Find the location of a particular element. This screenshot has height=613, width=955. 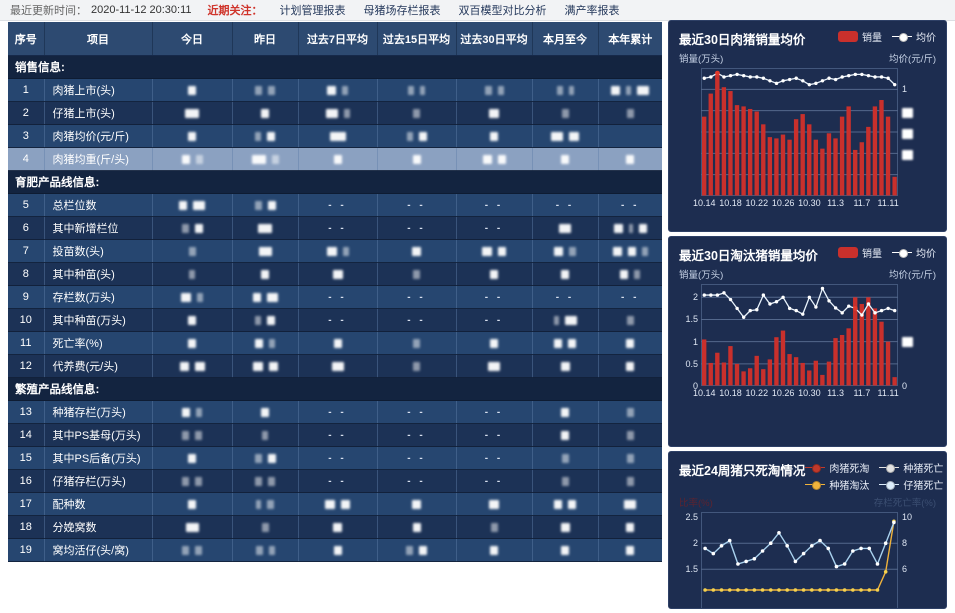

table-row: 8 其中种苗(头) is located at coordinates (335, 274).